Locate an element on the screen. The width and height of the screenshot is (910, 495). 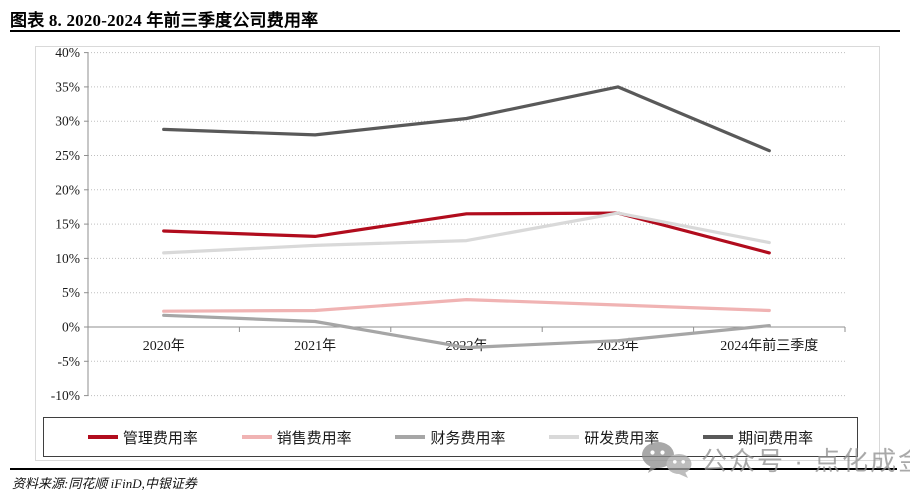
series-line-管理费用率 is located at coordinates (466, 233).